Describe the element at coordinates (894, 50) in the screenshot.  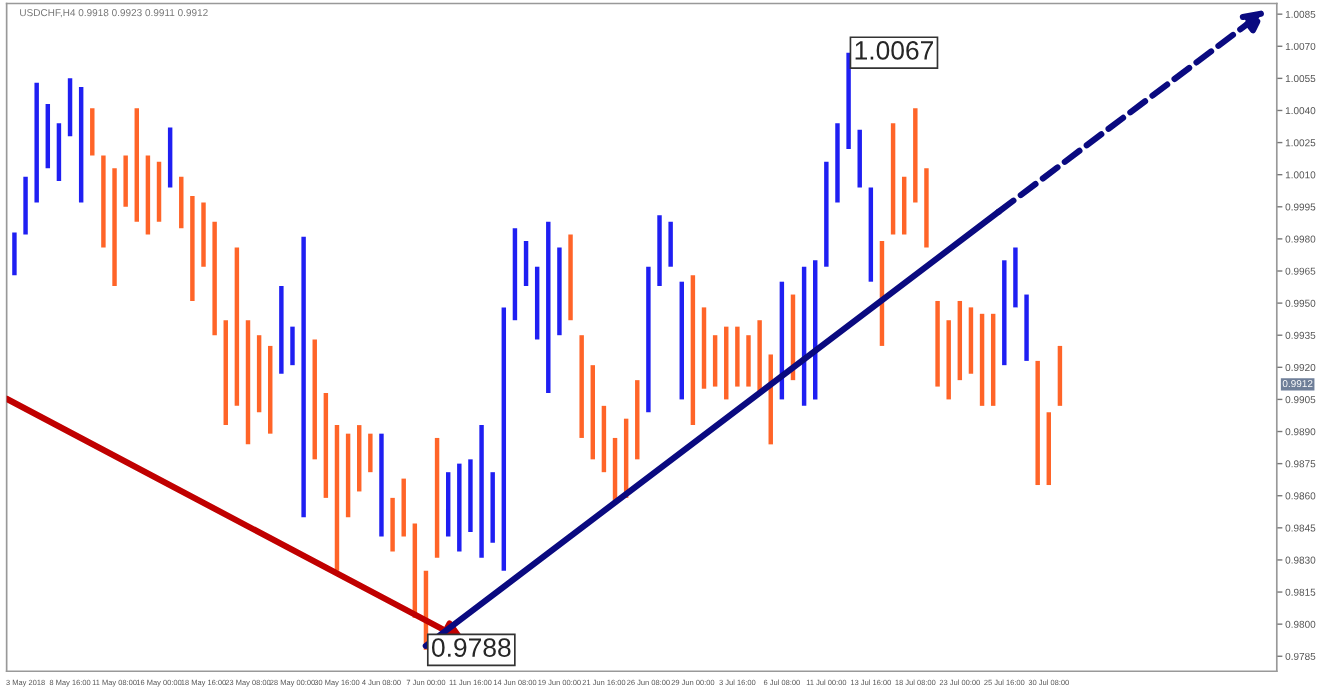
I see `annotation: 1.0067` at that location.